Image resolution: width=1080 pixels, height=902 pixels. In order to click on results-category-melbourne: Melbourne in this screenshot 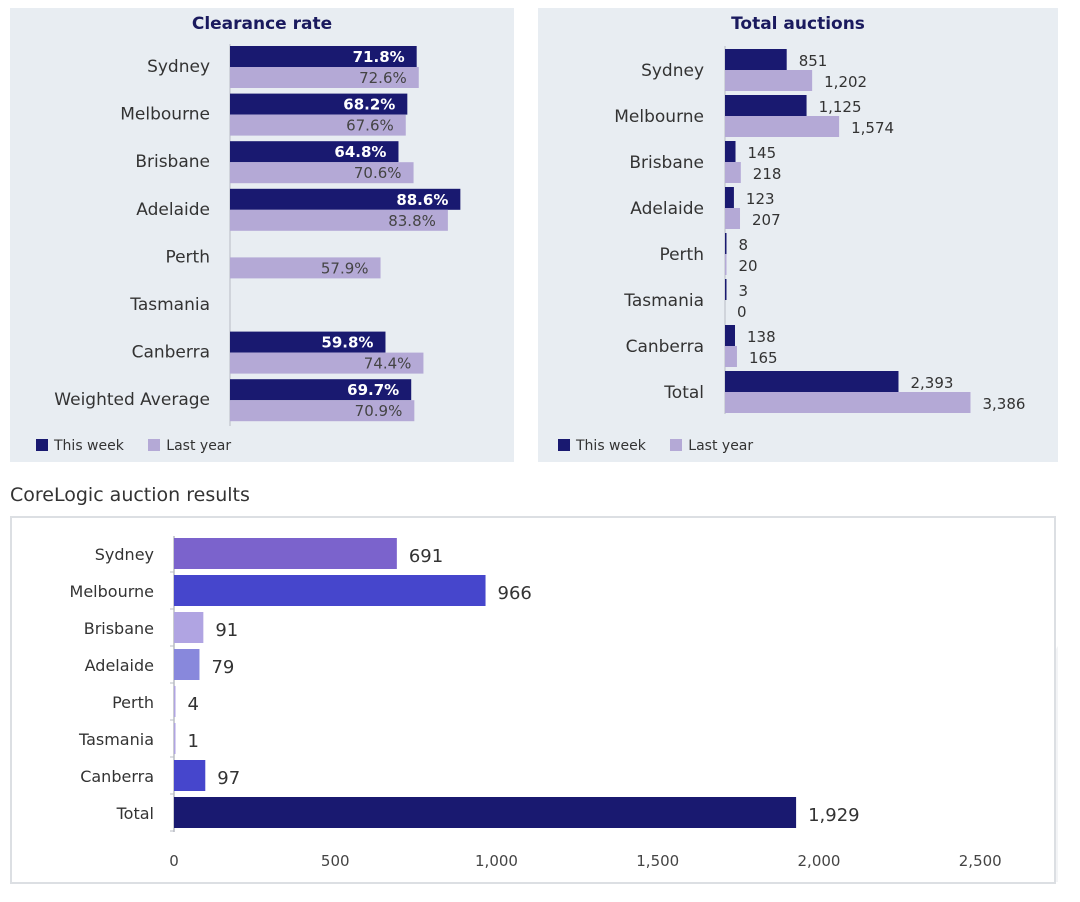, I will do `click(112, 591)`.